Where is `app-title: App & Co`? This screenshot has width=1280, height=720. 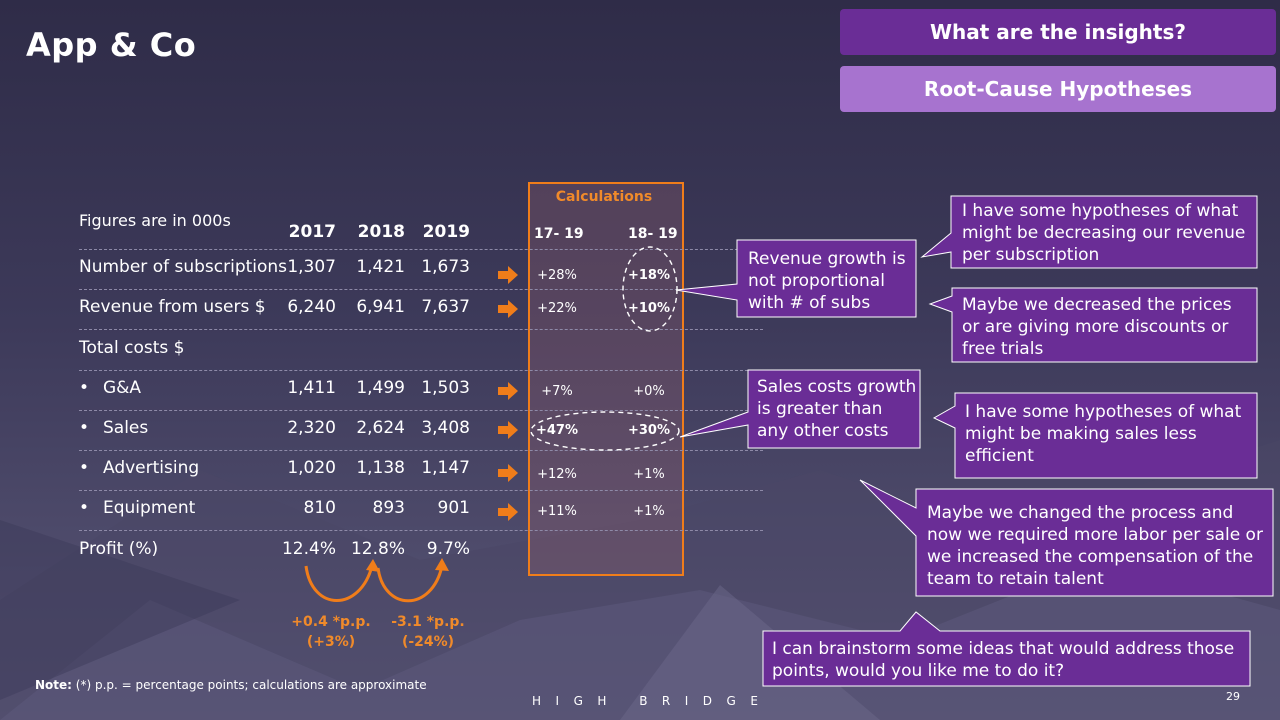 app-title: App & Co is located at coordinates (111, 45).